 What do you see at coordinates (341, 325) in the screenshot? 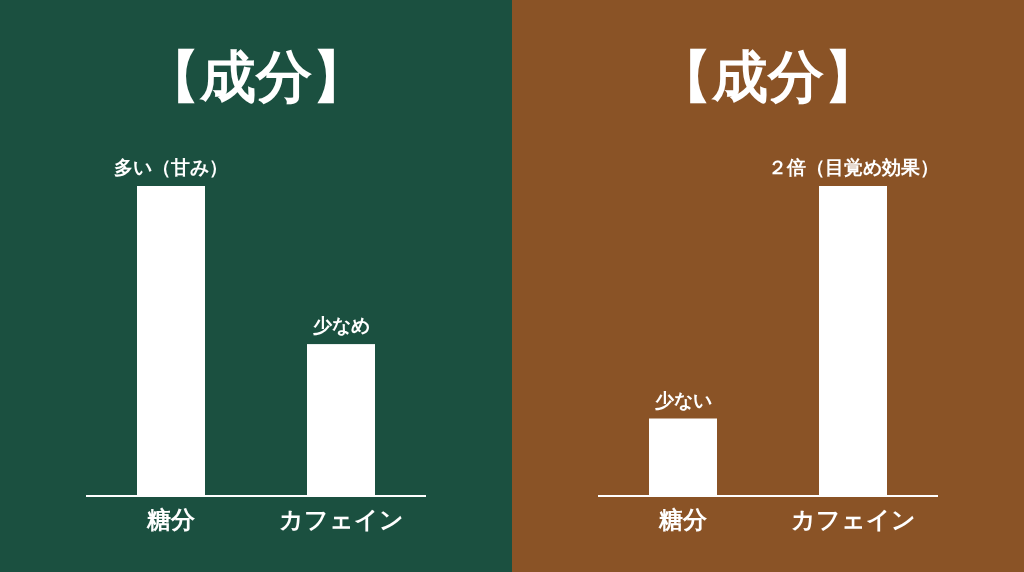
I see `annotation: 少なめ` at bounding box center [341, 325].